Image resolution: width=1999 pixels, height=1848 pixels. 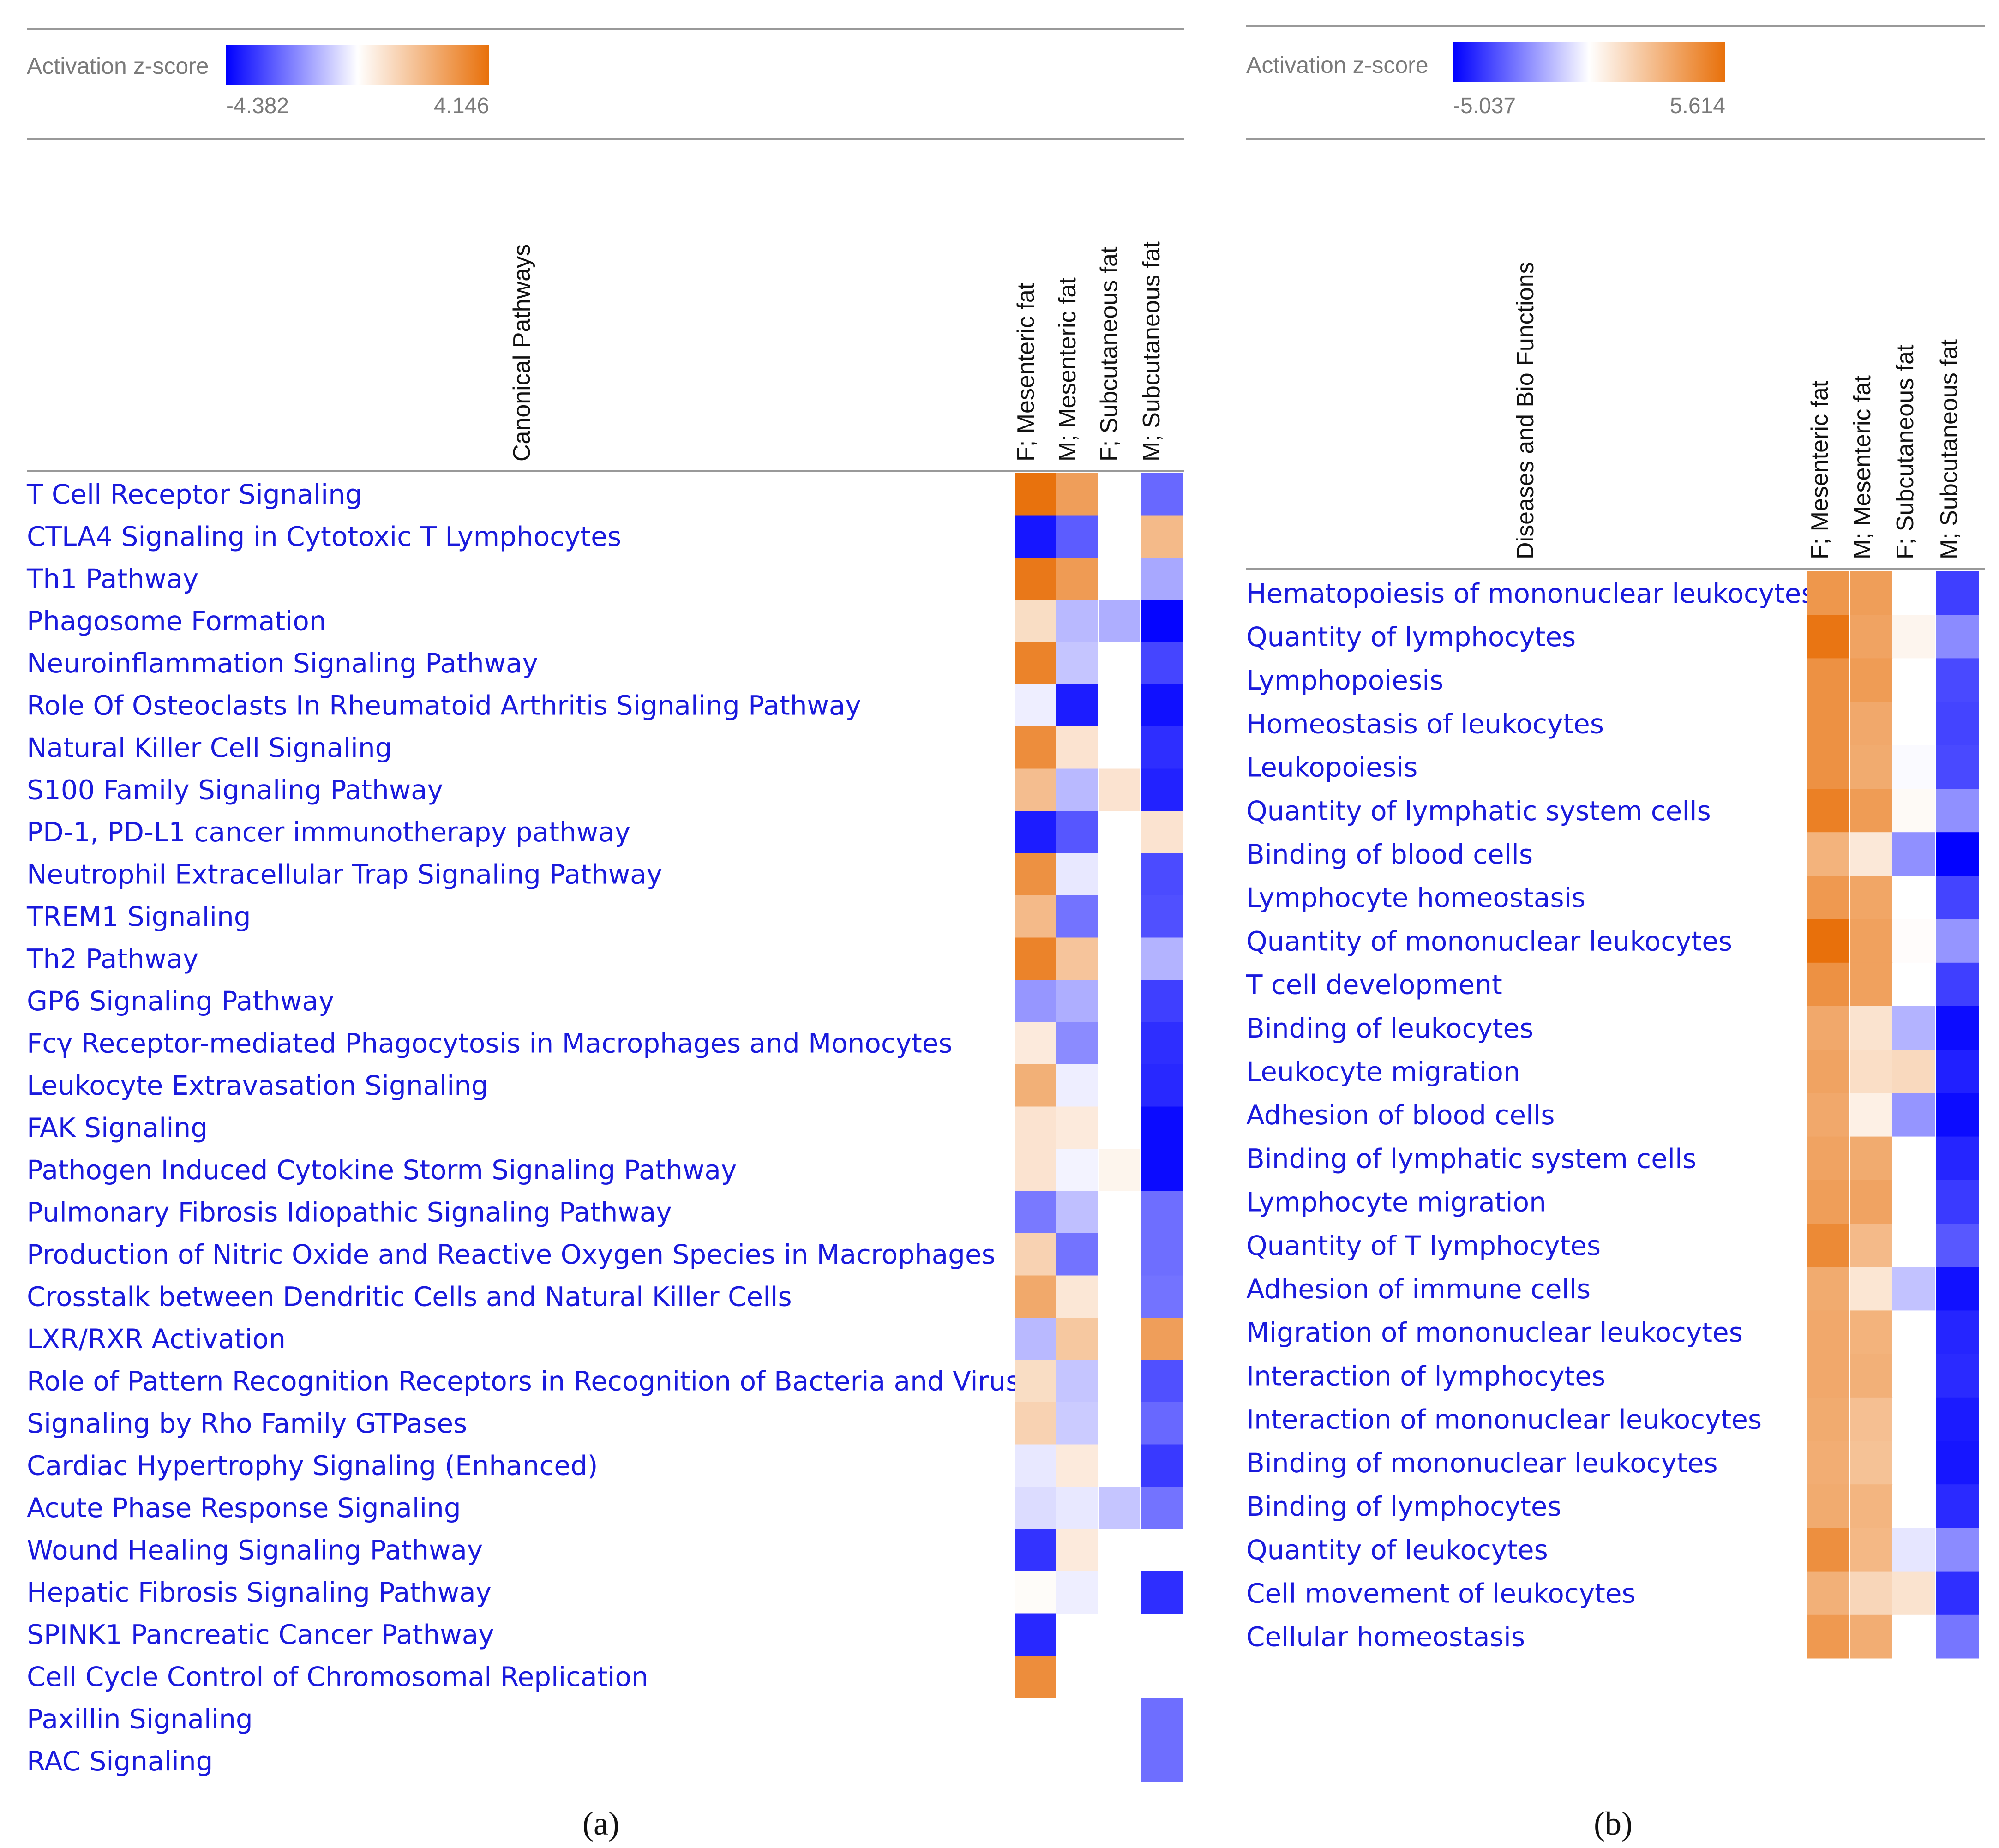 What do you see at coordinates (1828, 1028) in the screenshot?
I see `panel-b-cell-r10-c0` at bounding box center [1828, 1028].